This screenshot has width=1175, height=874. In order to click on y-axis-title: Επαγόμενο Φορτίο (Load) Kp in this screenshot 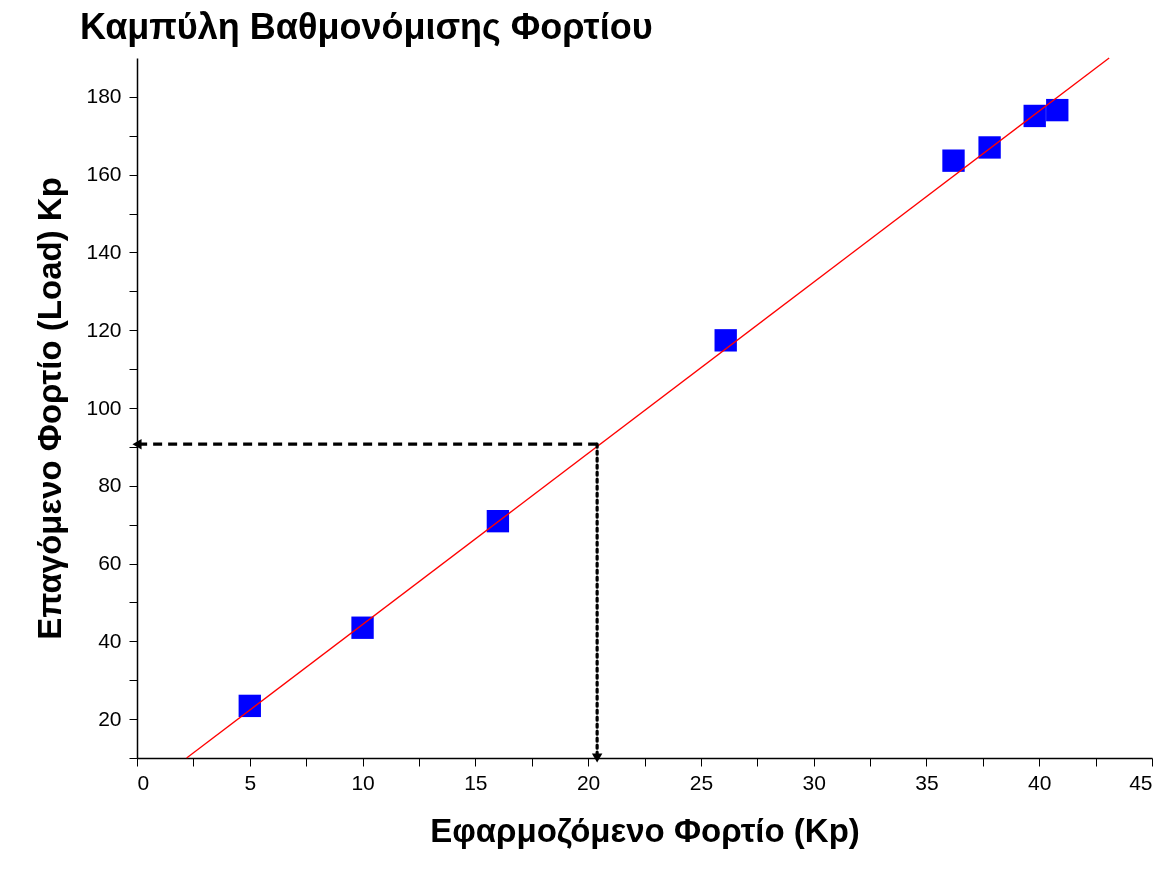, I will do `click(50, 408)`.